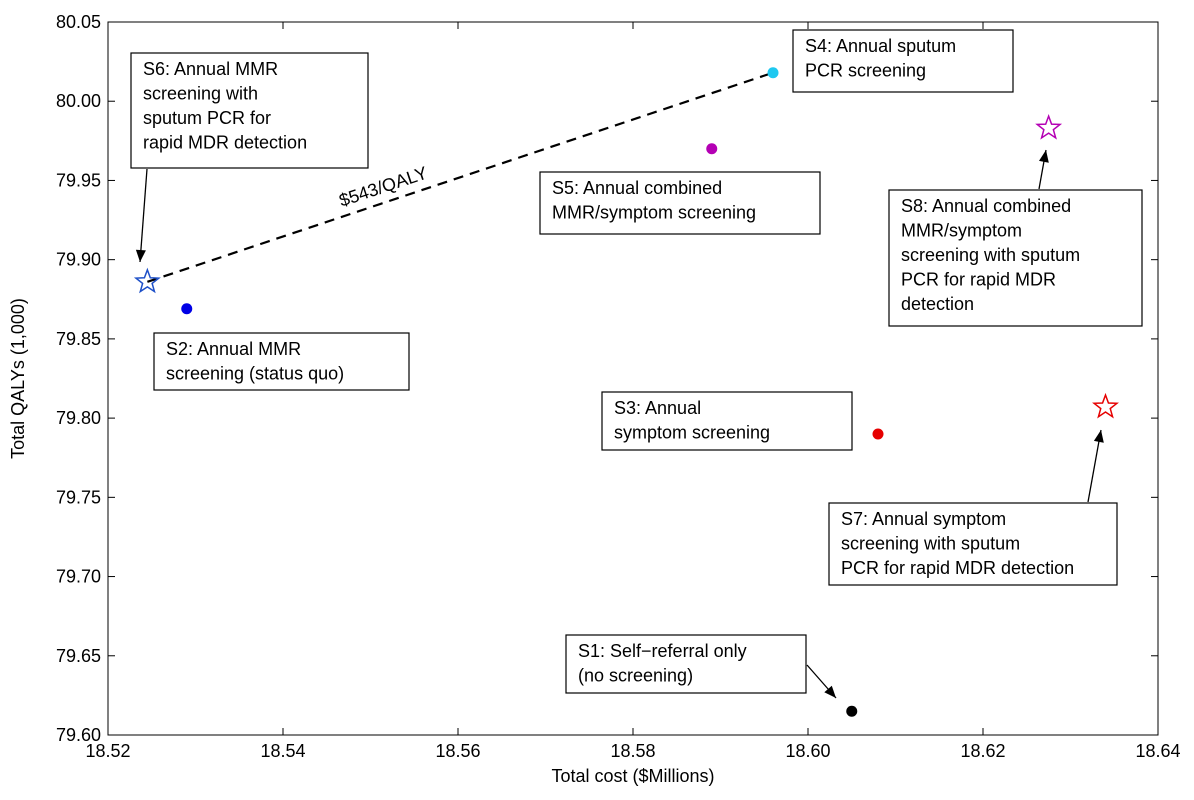 This screenshot has width=1194, height=800. Describe the element at coordinates (233, 349) in the screenshot. I see `annotation-text: S2: Annual MMR` at that location.